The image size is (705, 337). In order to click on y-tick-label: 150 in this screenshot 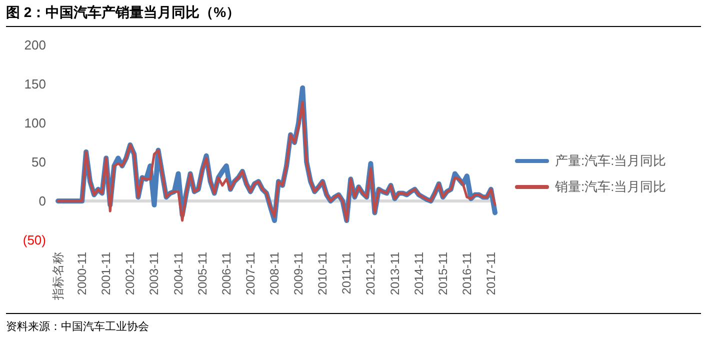, I will do `click(35, 84)`.